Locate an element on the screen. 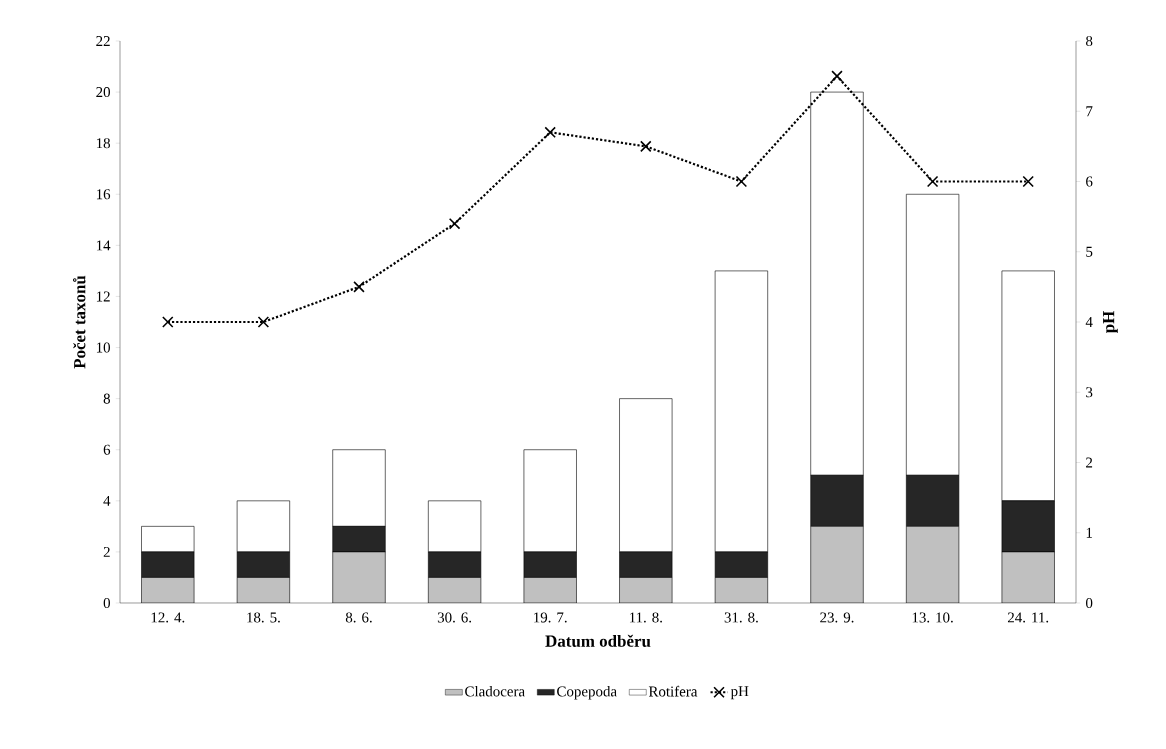  y-tick-label: 22 is located at coordinates (103, 41).